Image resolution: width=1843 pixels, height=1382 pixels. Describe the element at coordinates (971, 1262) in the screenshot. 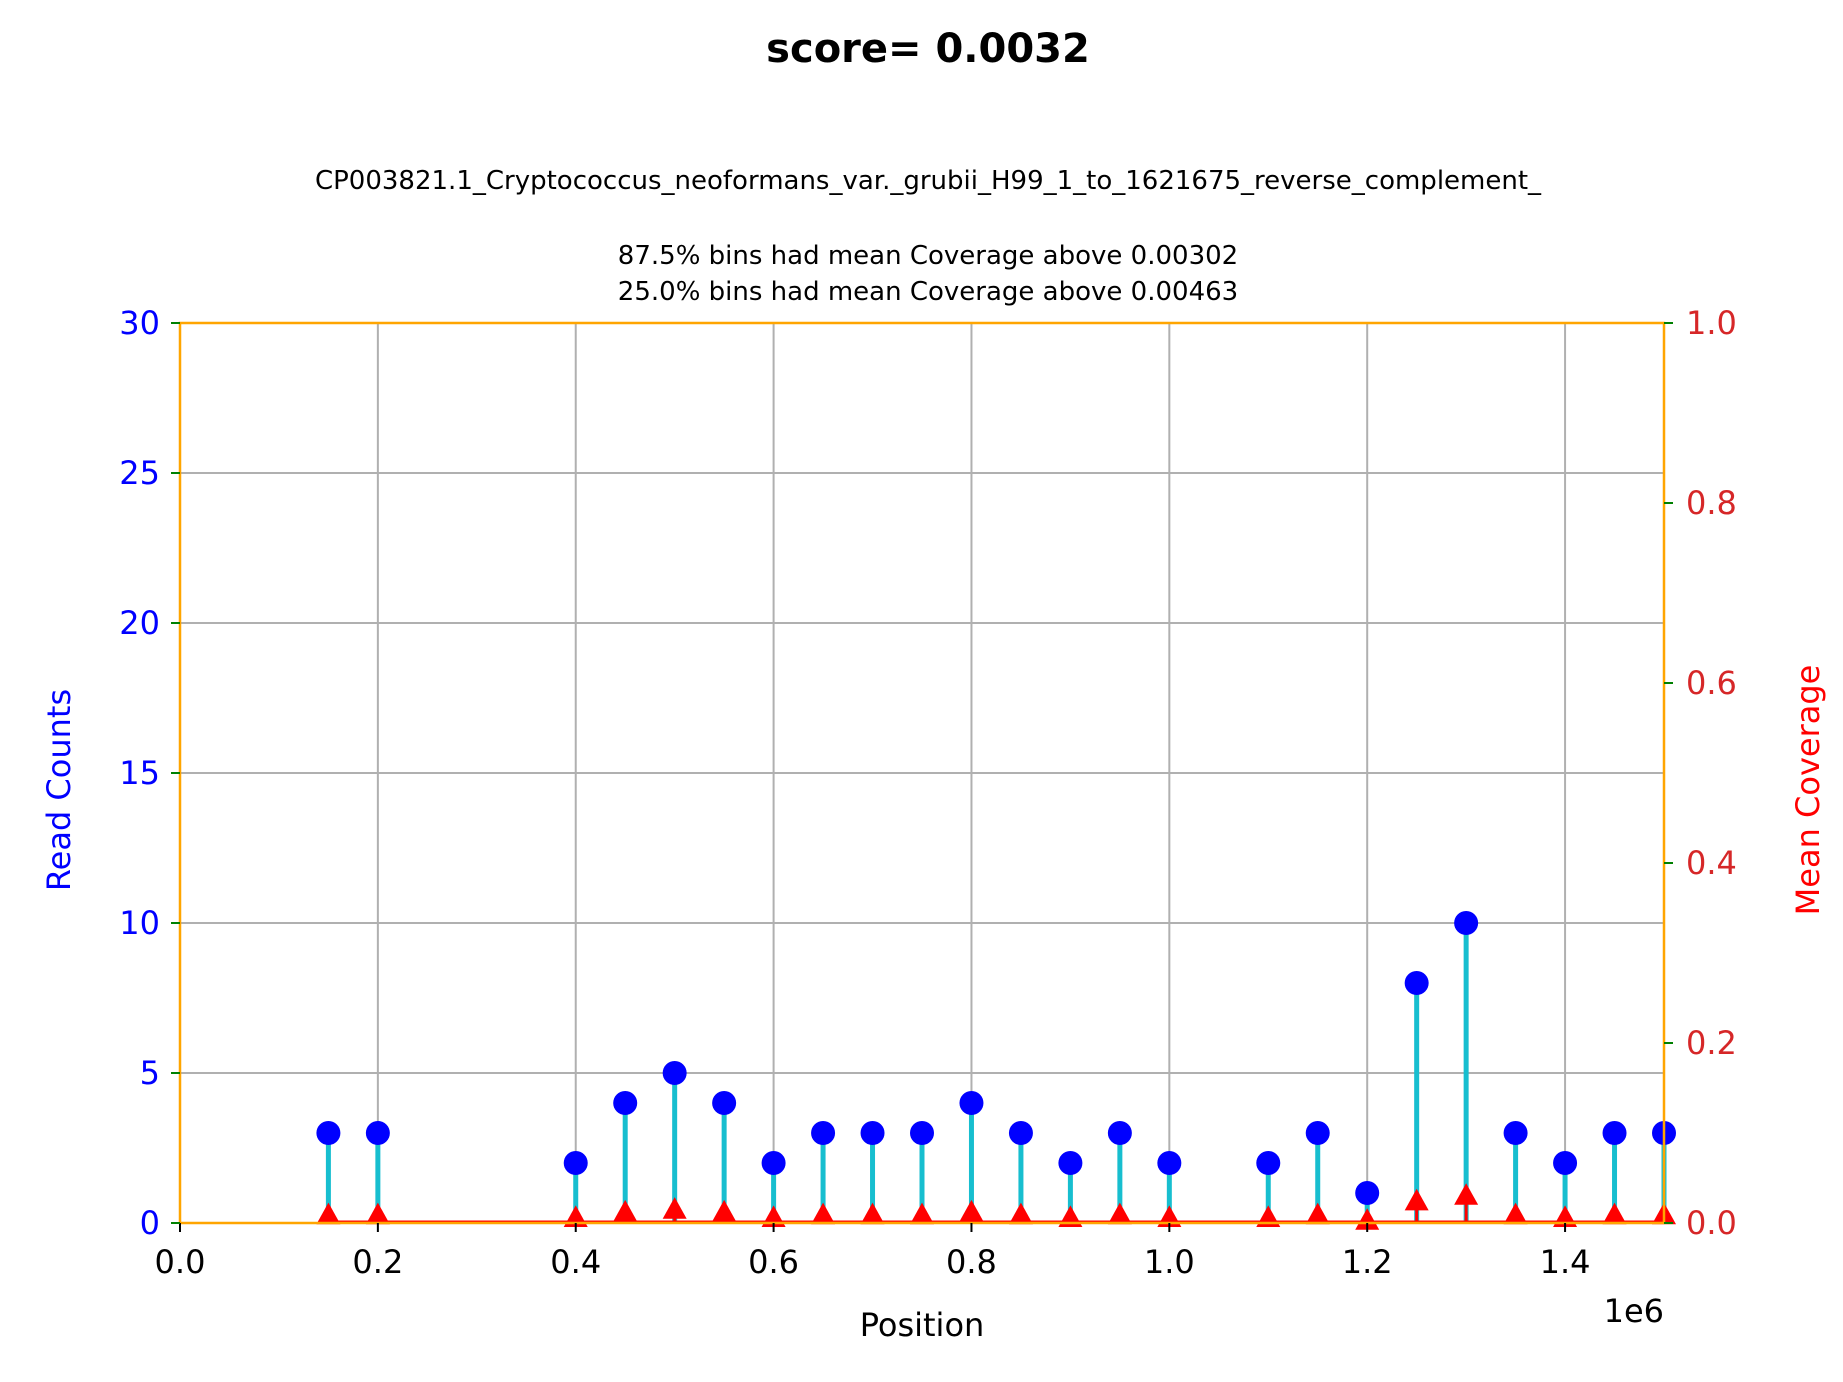

I see `x-tick-label: 0.8` at that location.